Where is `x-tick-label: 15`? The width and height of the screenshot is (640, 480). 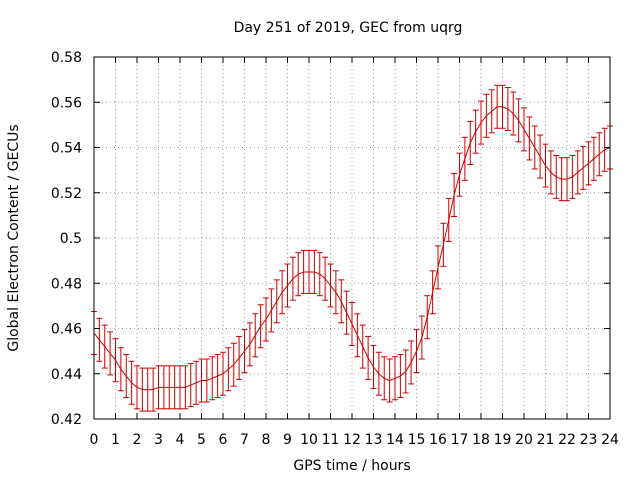 x-tick-label: 15 is located at coordinates (417, 440).